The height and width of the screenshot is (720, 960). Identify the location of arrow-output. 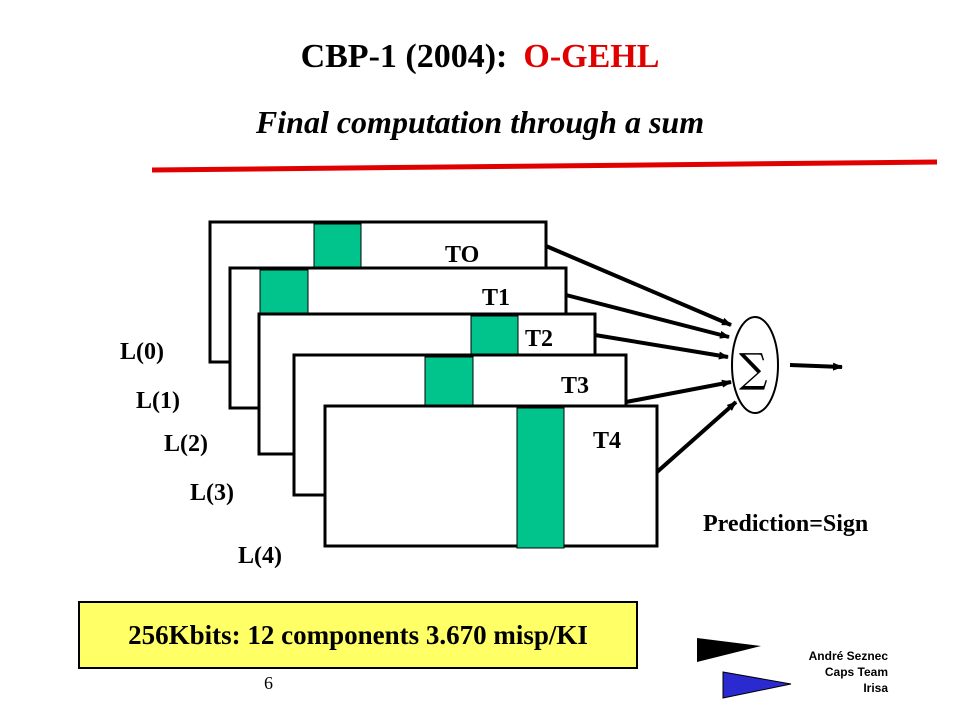
(816, 366).